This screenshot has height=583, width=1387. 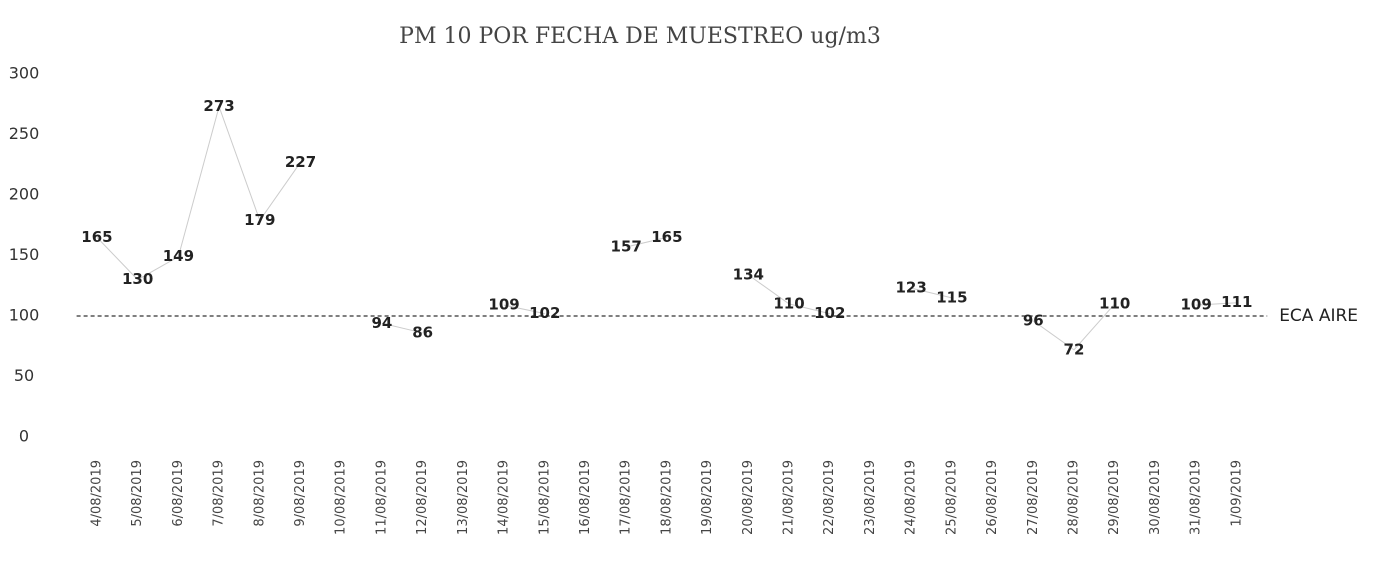 I want to click on x-tick-label: 25/08/2019, so click(x=951, y=497).